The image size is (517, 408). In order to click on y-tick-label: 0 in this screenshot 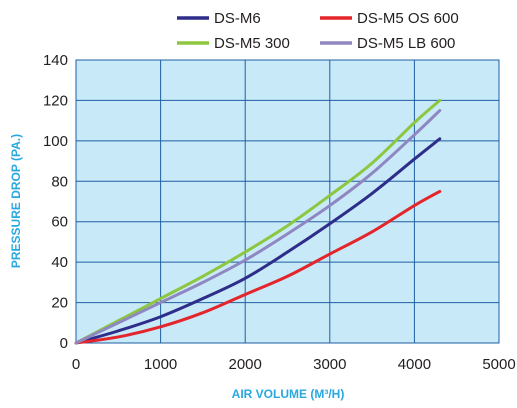, I will do `click(64, 343)`.